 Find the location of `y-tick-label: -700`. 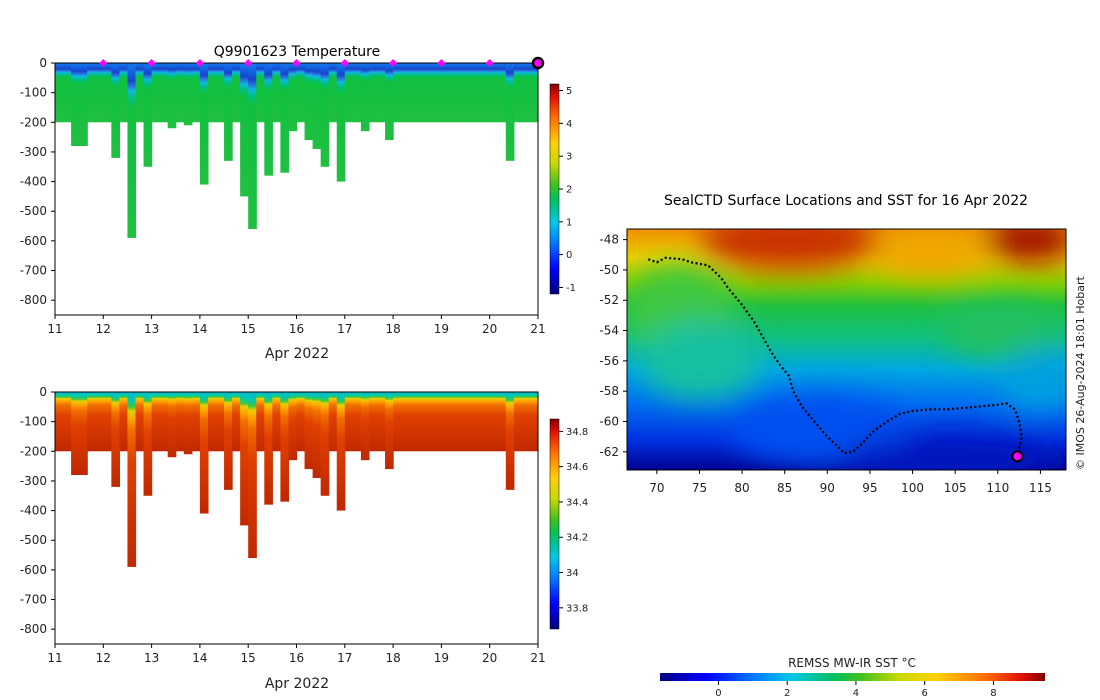

y-tick-label: -700 is located at coordinates (33, 271).